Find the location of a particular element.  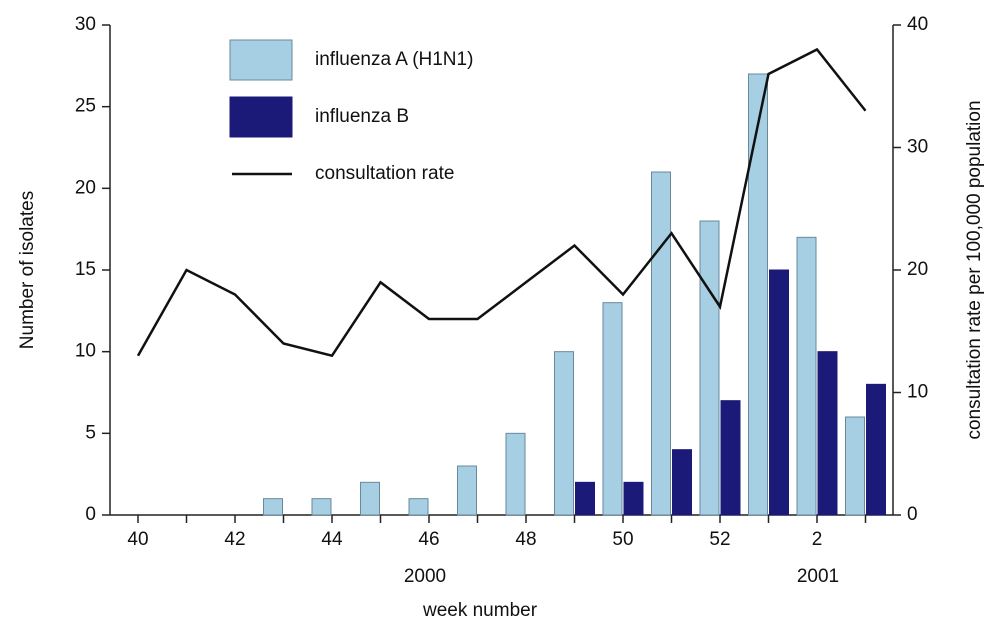

legend-label: consultation rate is located at coordinates (384, 173).